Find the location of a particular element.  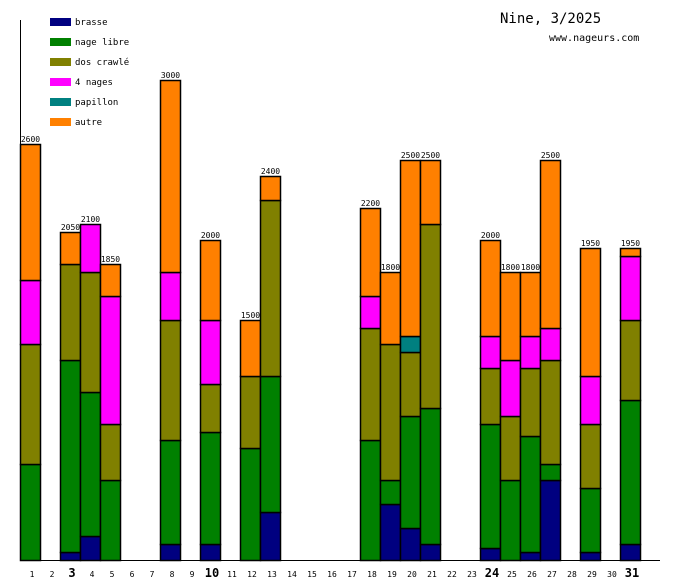

total-label: 2050 is located at coordinates (70, 227).